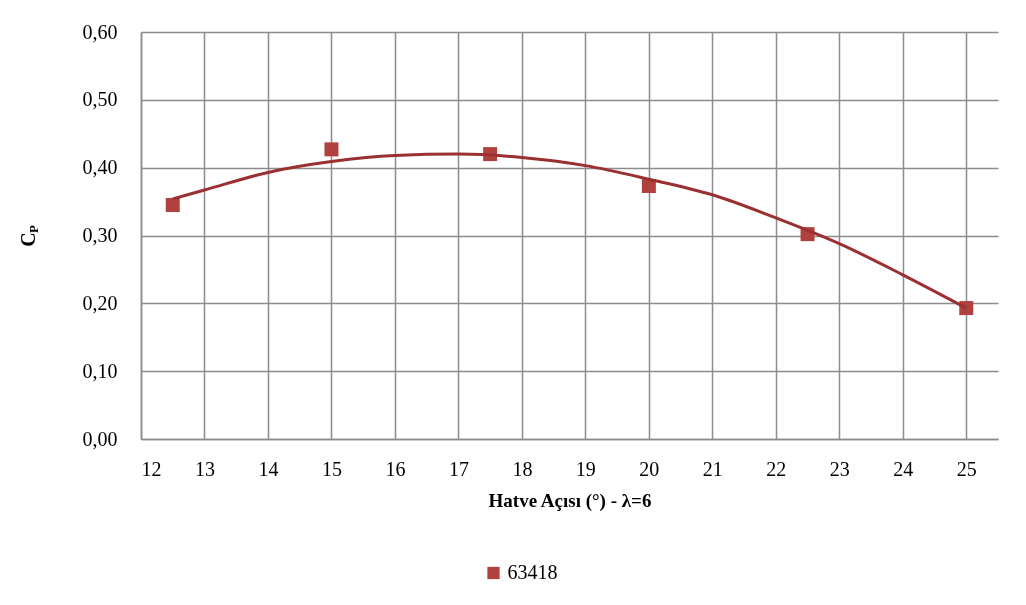 Image resolution: width=1026 pixels, height=605 pixels. I want to click on y-tick-label: 0,50, so click(100, 99).